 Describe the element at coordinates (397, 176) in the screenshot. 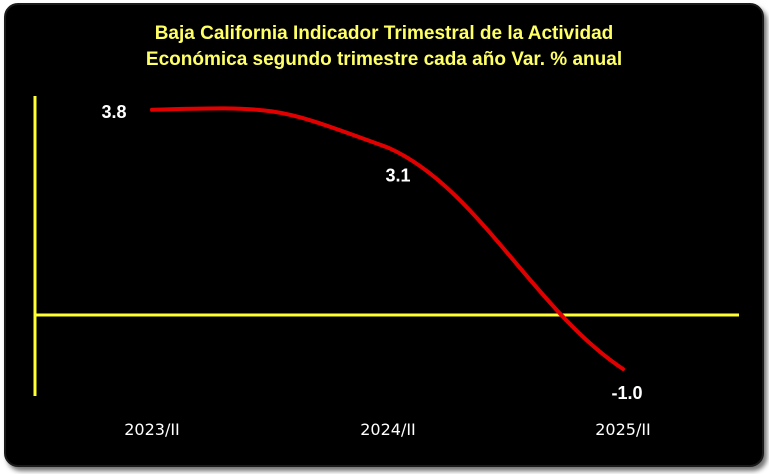

I see `data-label: 3.1` at that location.